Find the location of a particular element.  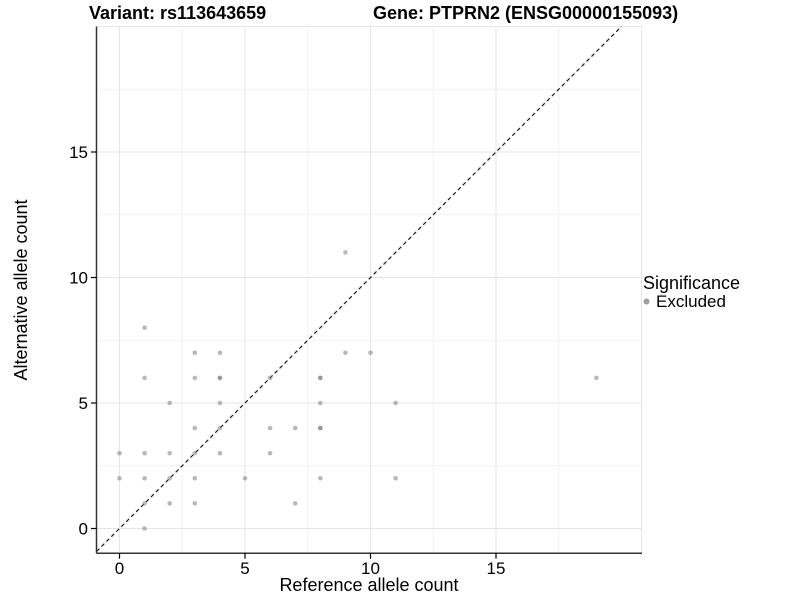

x-tick-label: 0 is located at coordinates (119, 568).